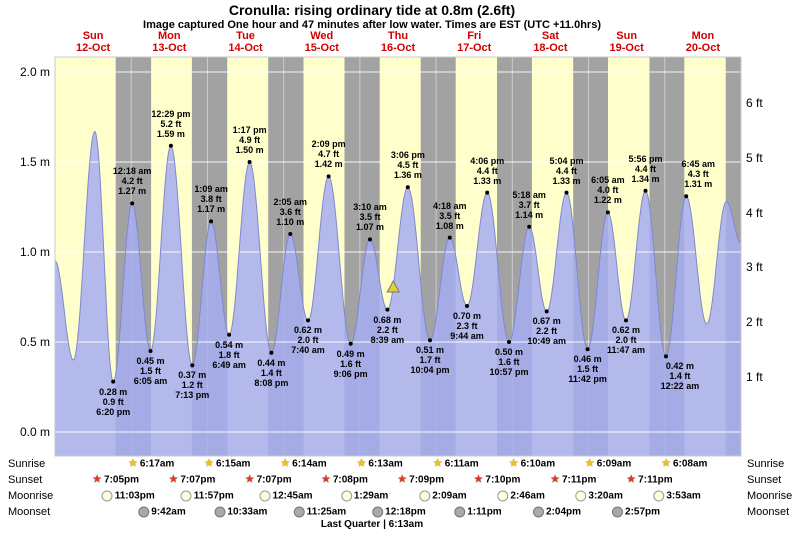 This screenshot has width=793, height=537. I want to click on high-tide-label: 6:45 am 4.3 ft 1.31 m, so click(698, 174).